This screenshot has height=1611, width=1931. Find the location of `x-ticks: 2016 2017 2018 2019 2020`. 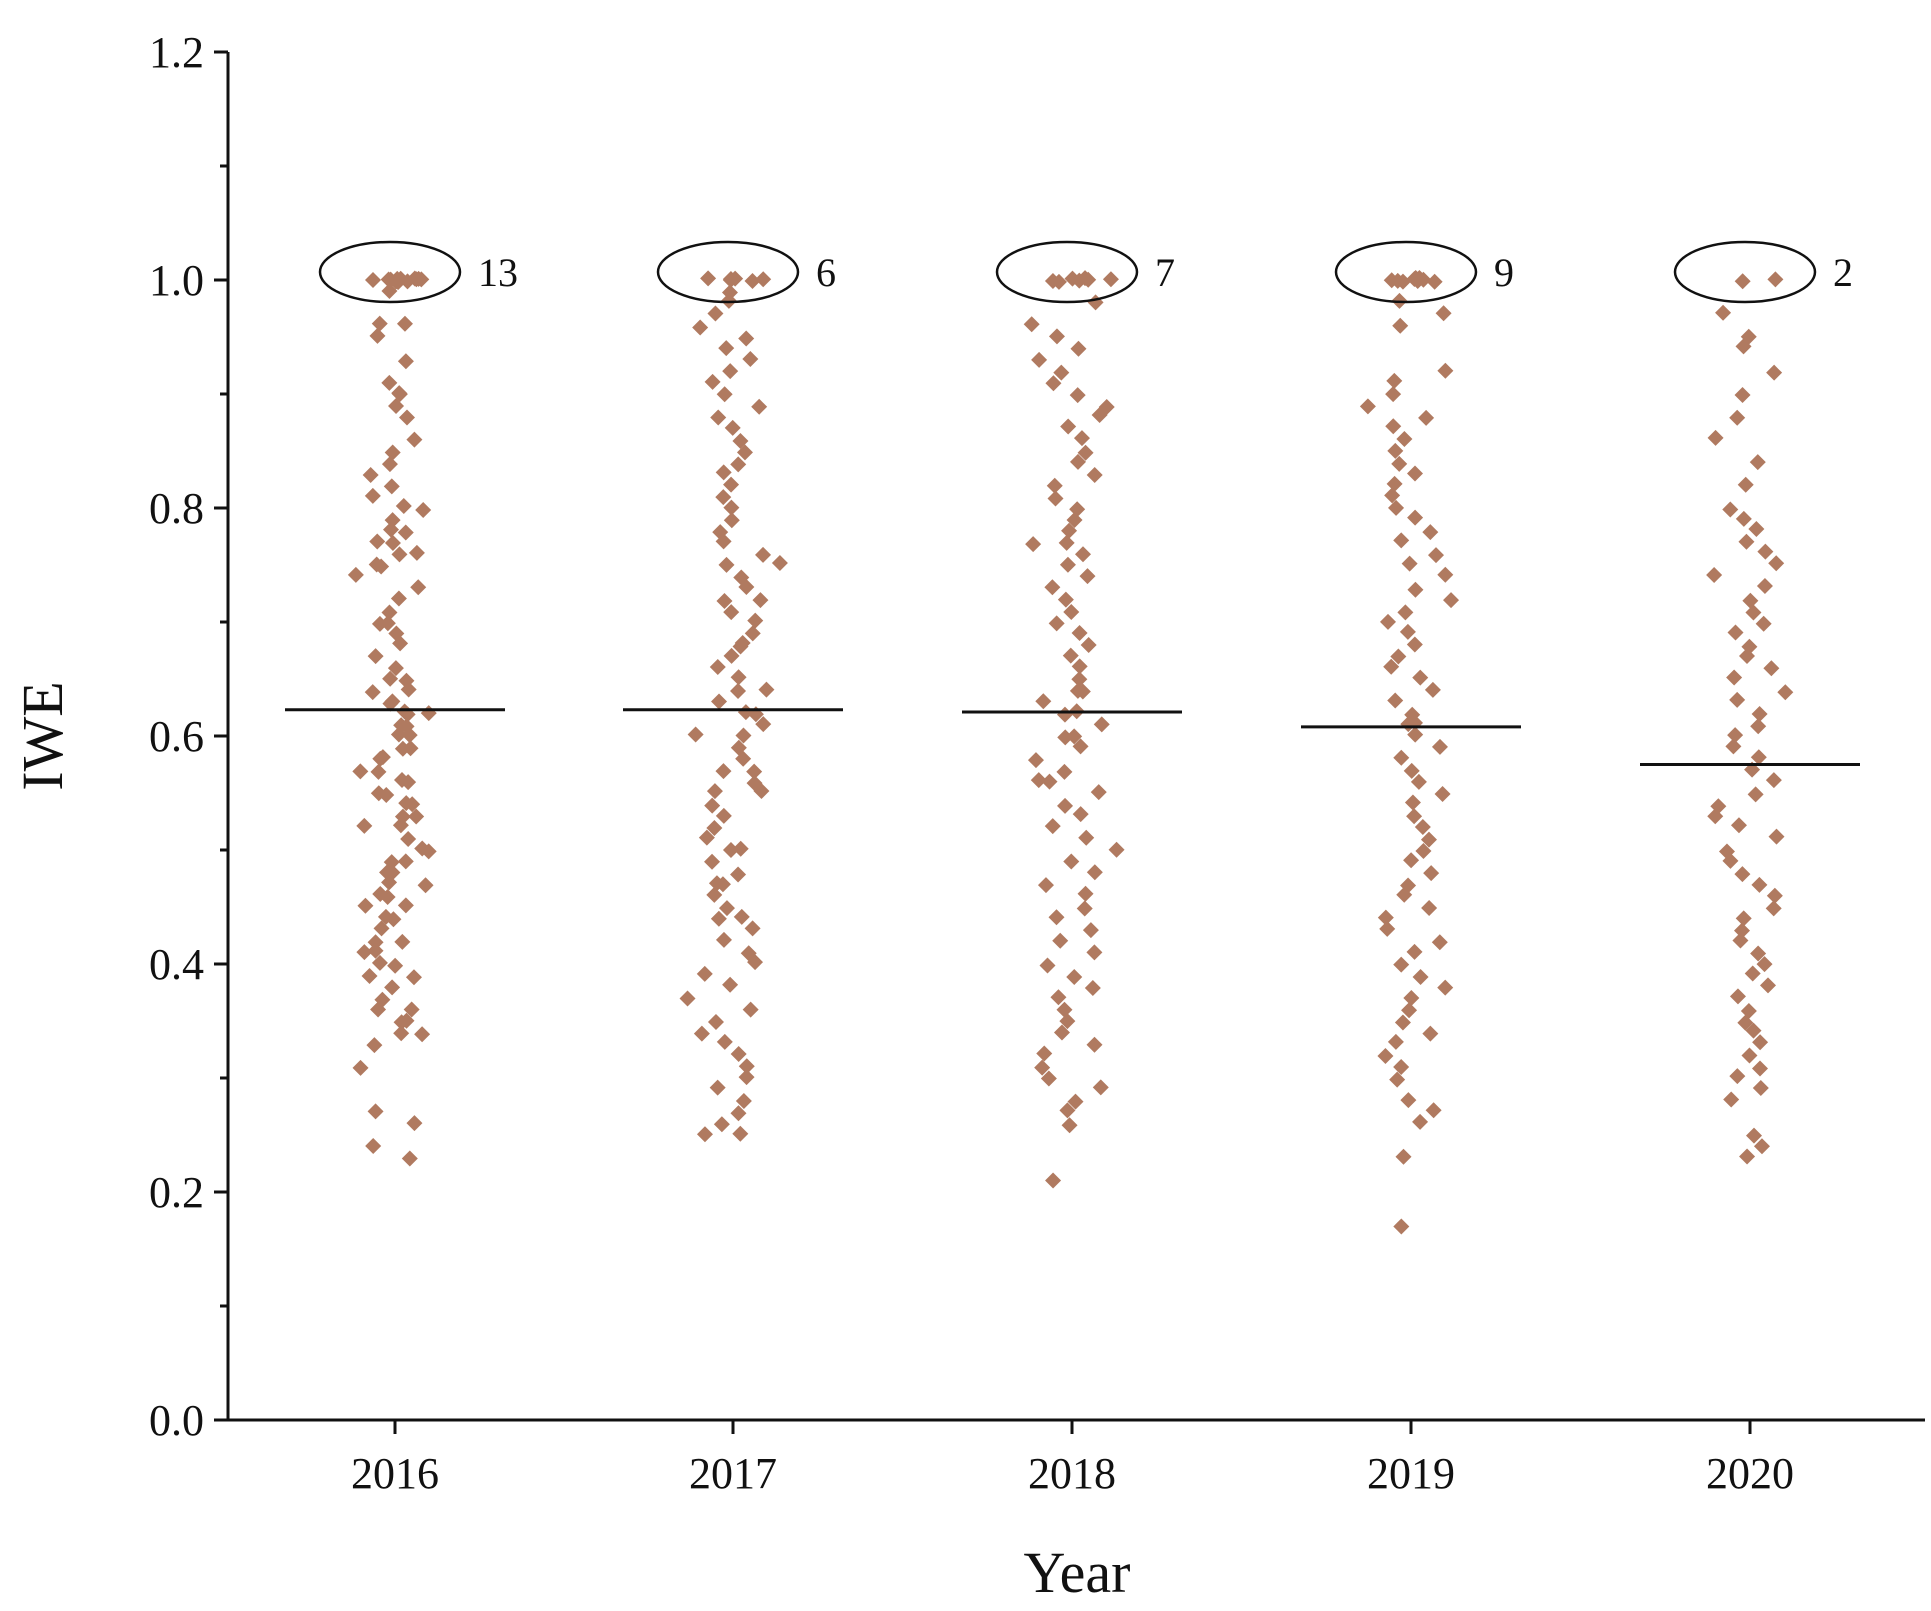

x-ticks: 2016 2017 2018 2019 2020 is located at coordinates (1072, 1459).